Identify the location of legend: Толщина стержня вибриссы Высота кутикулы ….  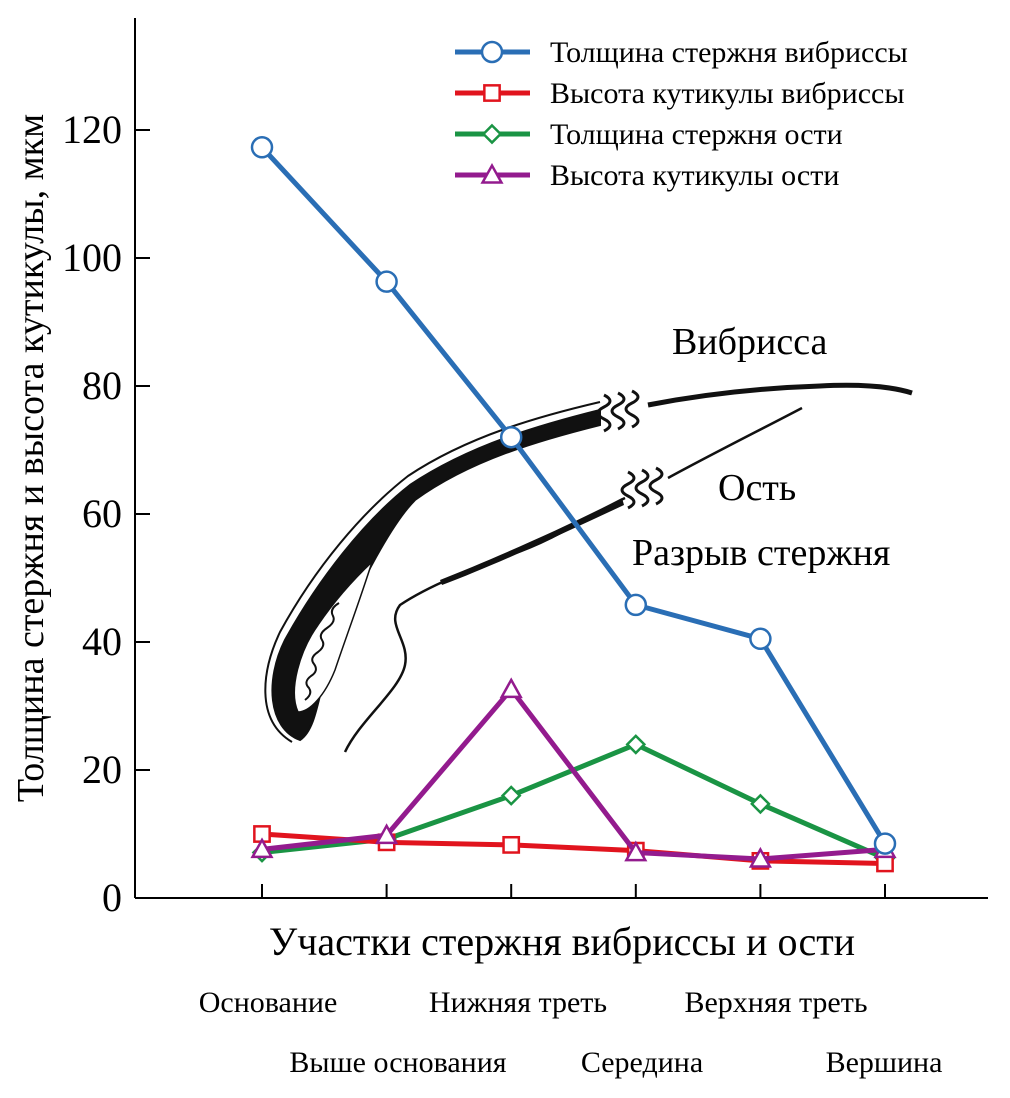
(681, 114).